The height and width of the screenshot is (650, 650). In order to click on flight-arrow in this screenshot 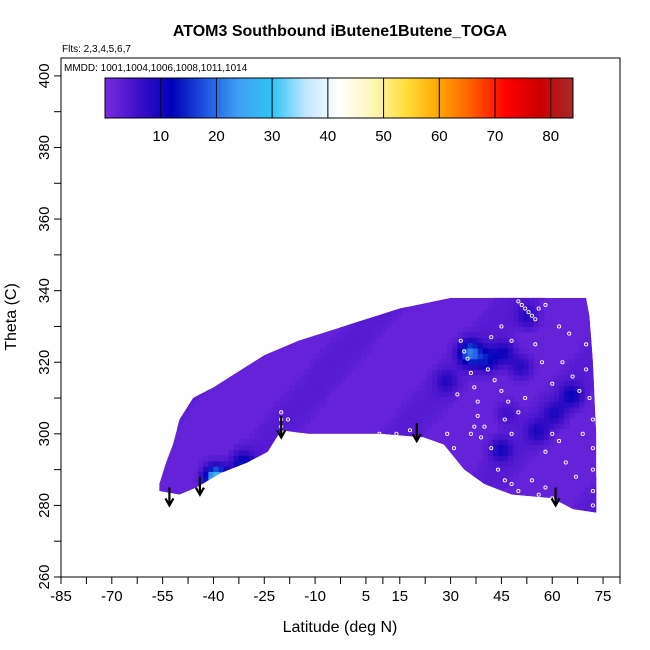, I will do `click(281, 427)`.